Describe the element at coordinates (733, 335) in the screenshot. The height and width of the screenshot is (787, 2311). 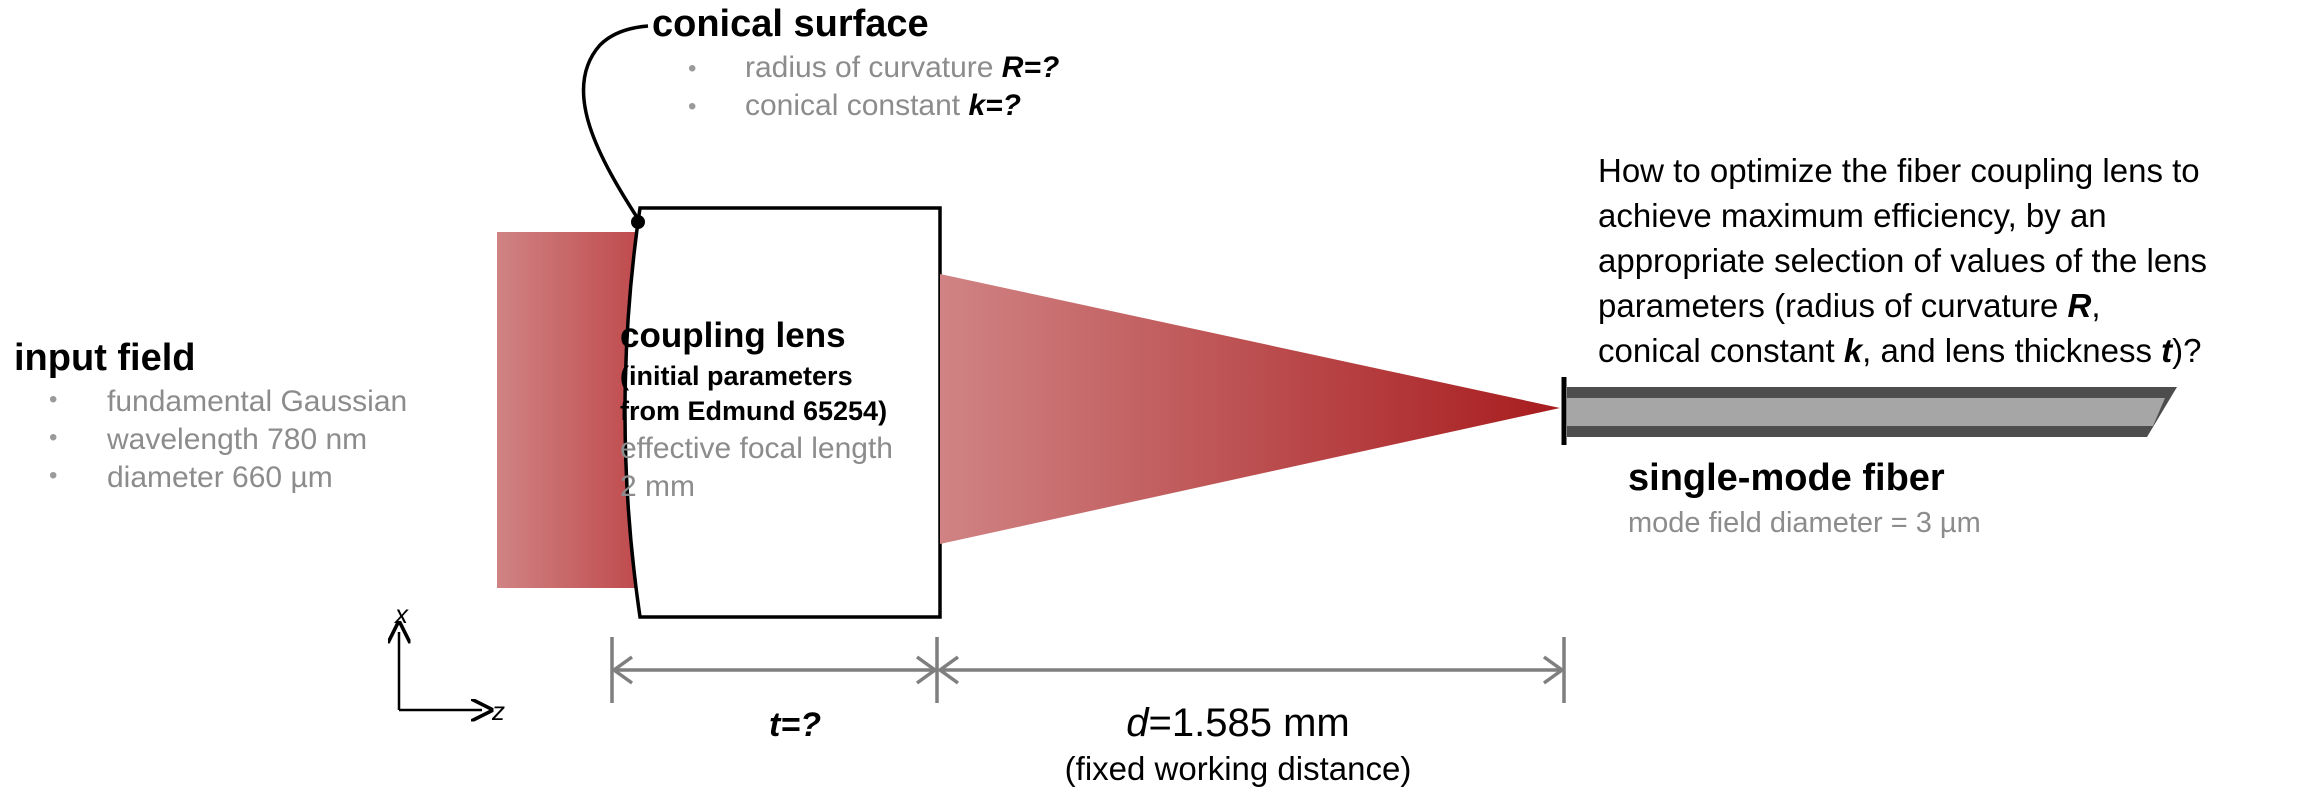
I see `coupling-lens-title: coupling lens` at that location.